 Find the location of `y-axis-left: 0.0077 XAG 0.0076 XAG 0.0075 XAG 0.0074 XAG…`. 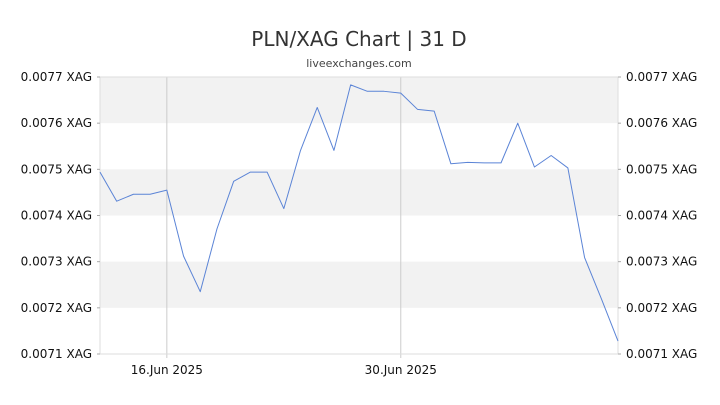

y-axis-left: 0.0077 XAG 0.0076 XAG 0.0075 XAG 0.0074 XAG… is located at coordinates (60, 215).